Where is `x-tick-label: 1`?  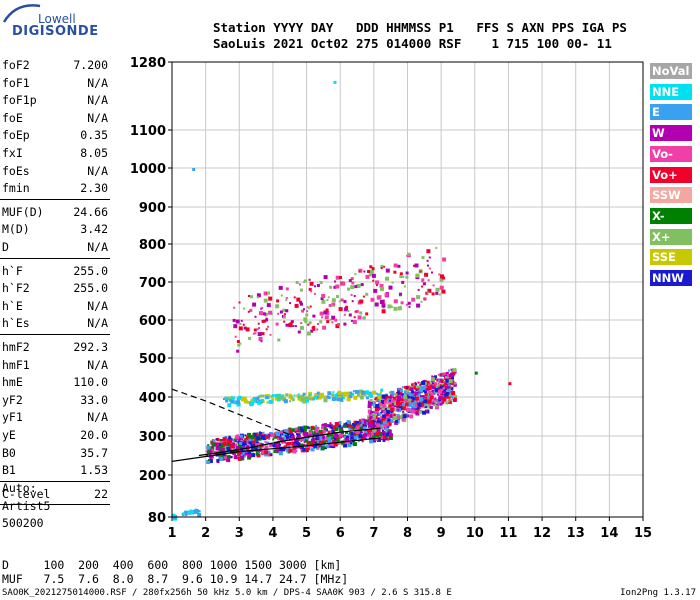
x-tick-label: 1 is located at coordinates (171, 533).